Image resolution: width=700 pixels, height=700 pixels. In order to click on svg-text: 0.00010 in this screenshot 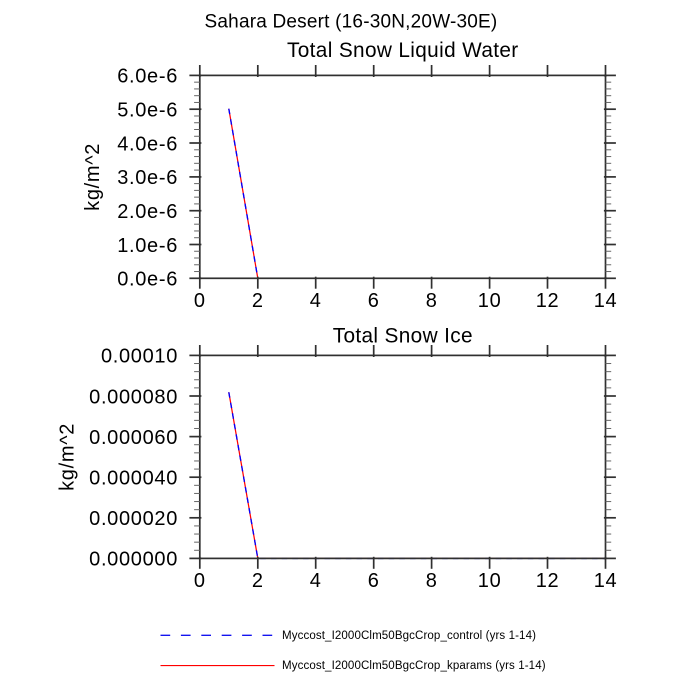, I will do `click(139, 357)`.